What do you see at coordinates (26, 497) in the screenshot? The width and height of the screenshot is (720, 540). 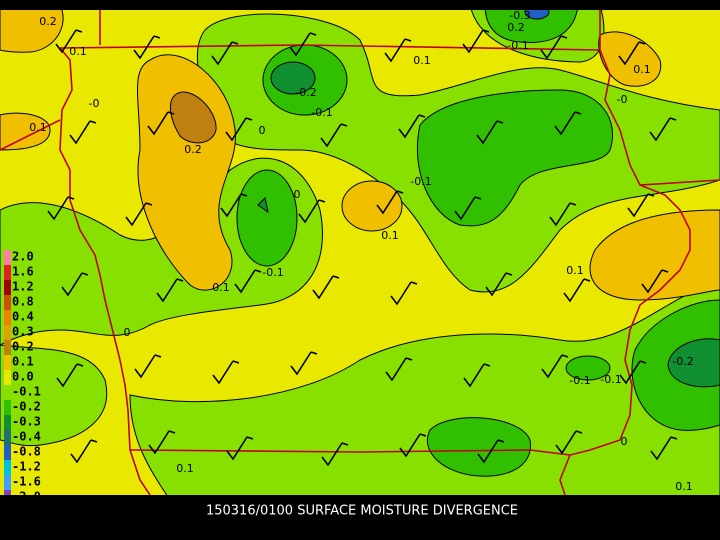 I see `legend-label: -2.0` at bounding box center [26, 497].